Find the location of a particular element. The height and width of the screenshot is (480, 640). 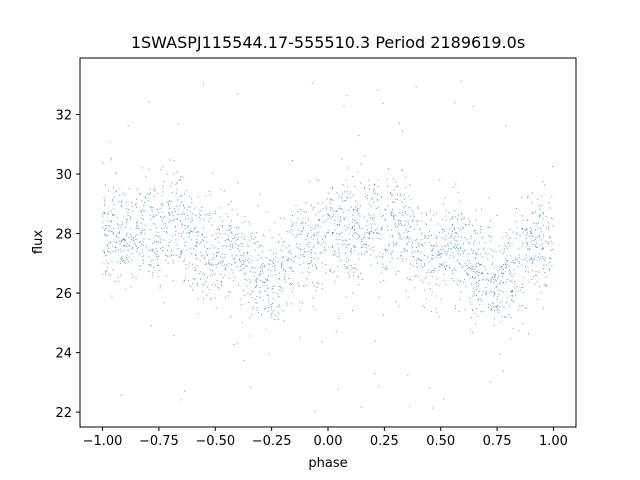

x-tick-label: −0.50 is located at coordinates (215, 441).